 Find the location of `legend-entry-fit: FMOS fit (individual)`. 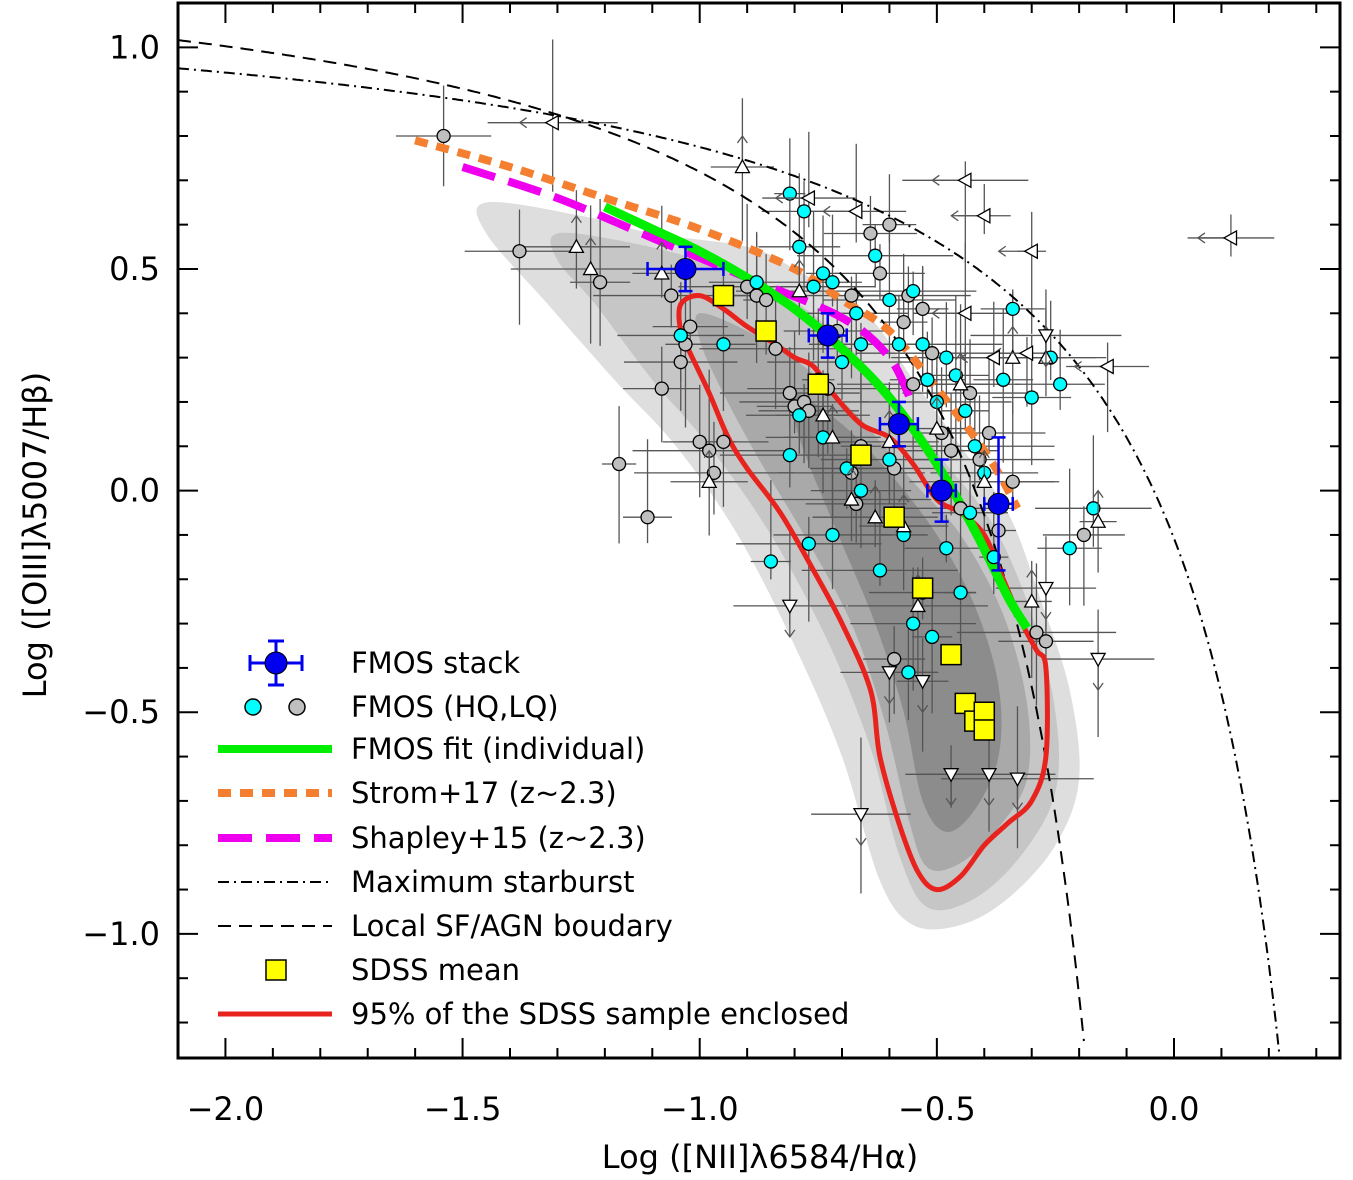

legend-entry-fit: FMOS fit (individual) is located at coordinates (431, 749).